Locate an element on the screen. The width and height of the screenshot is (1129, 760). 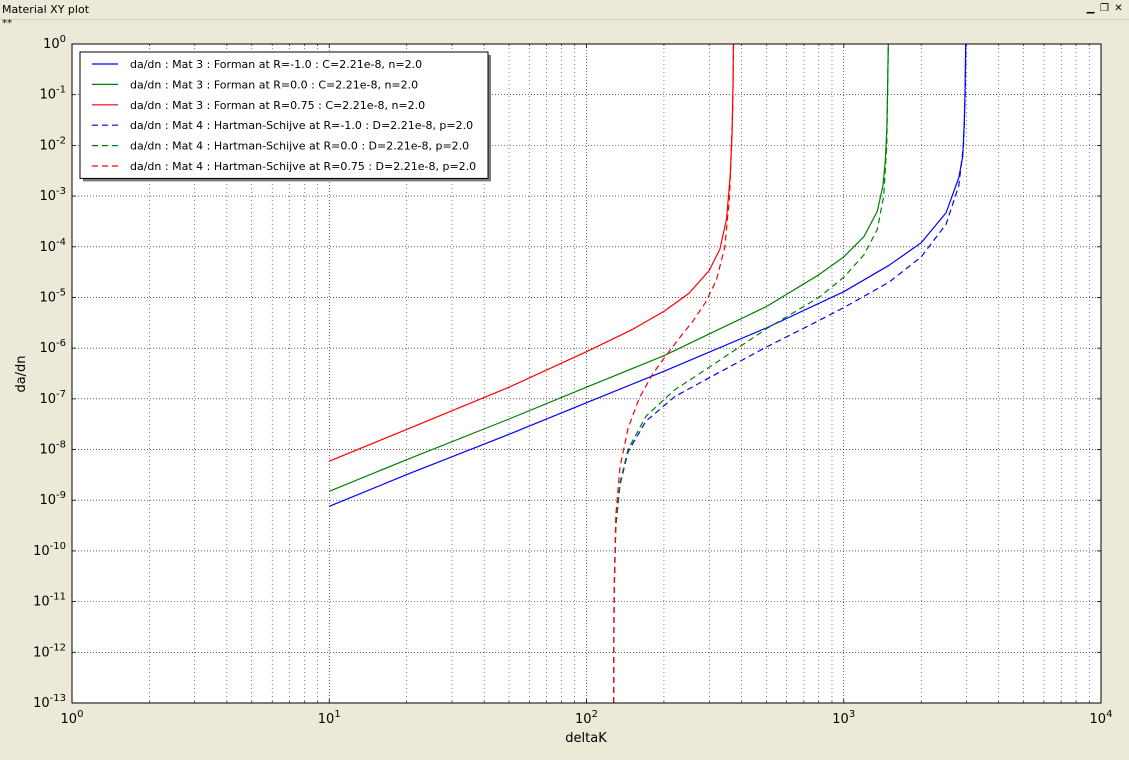
window-titlebar: Material XY plot ▁ ❐ ✕ is located at coordinates (564, 10).